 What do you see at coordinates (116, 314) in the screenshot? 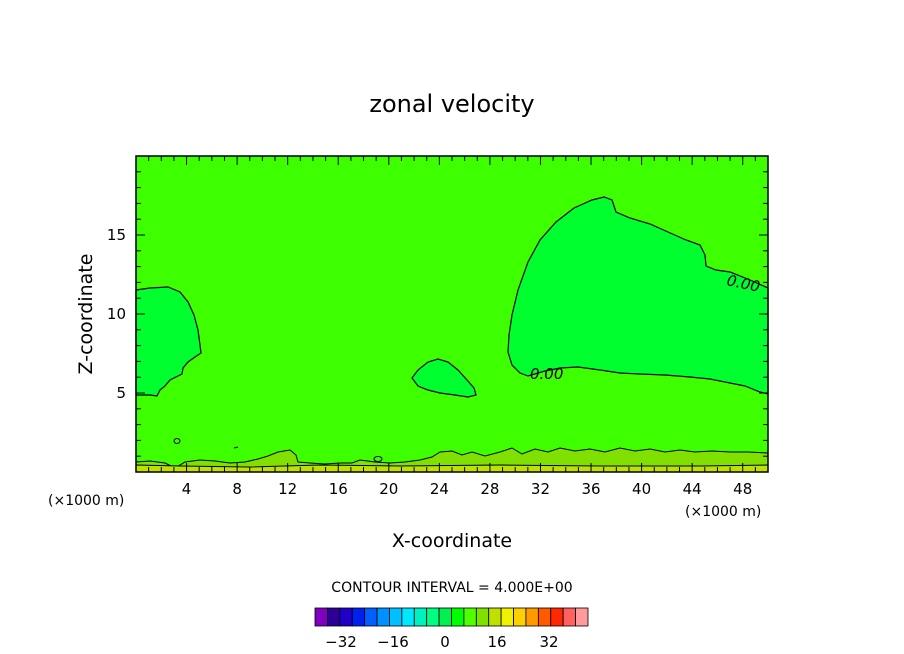
I see `y-tick-label: 10` at bounding box center [116, 314].